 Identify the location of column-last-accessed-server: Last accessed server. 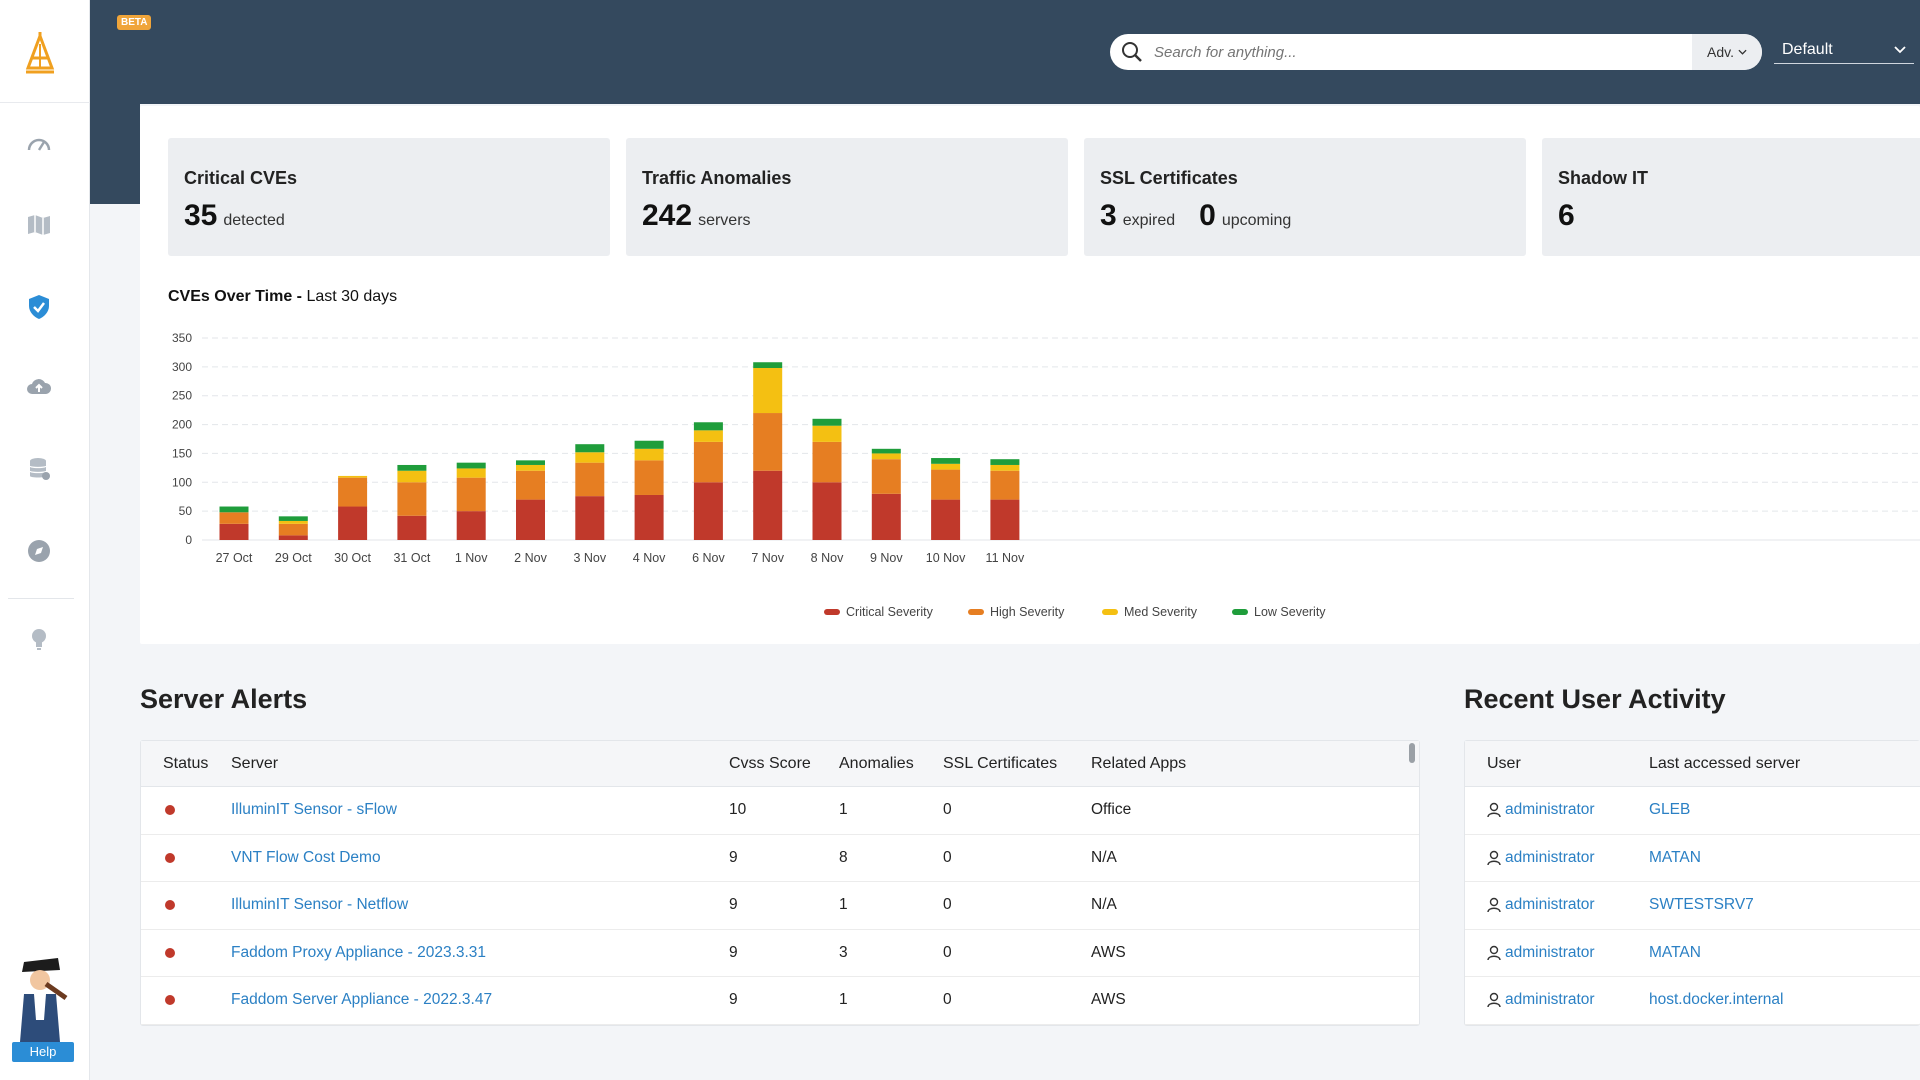
(1725, 763).